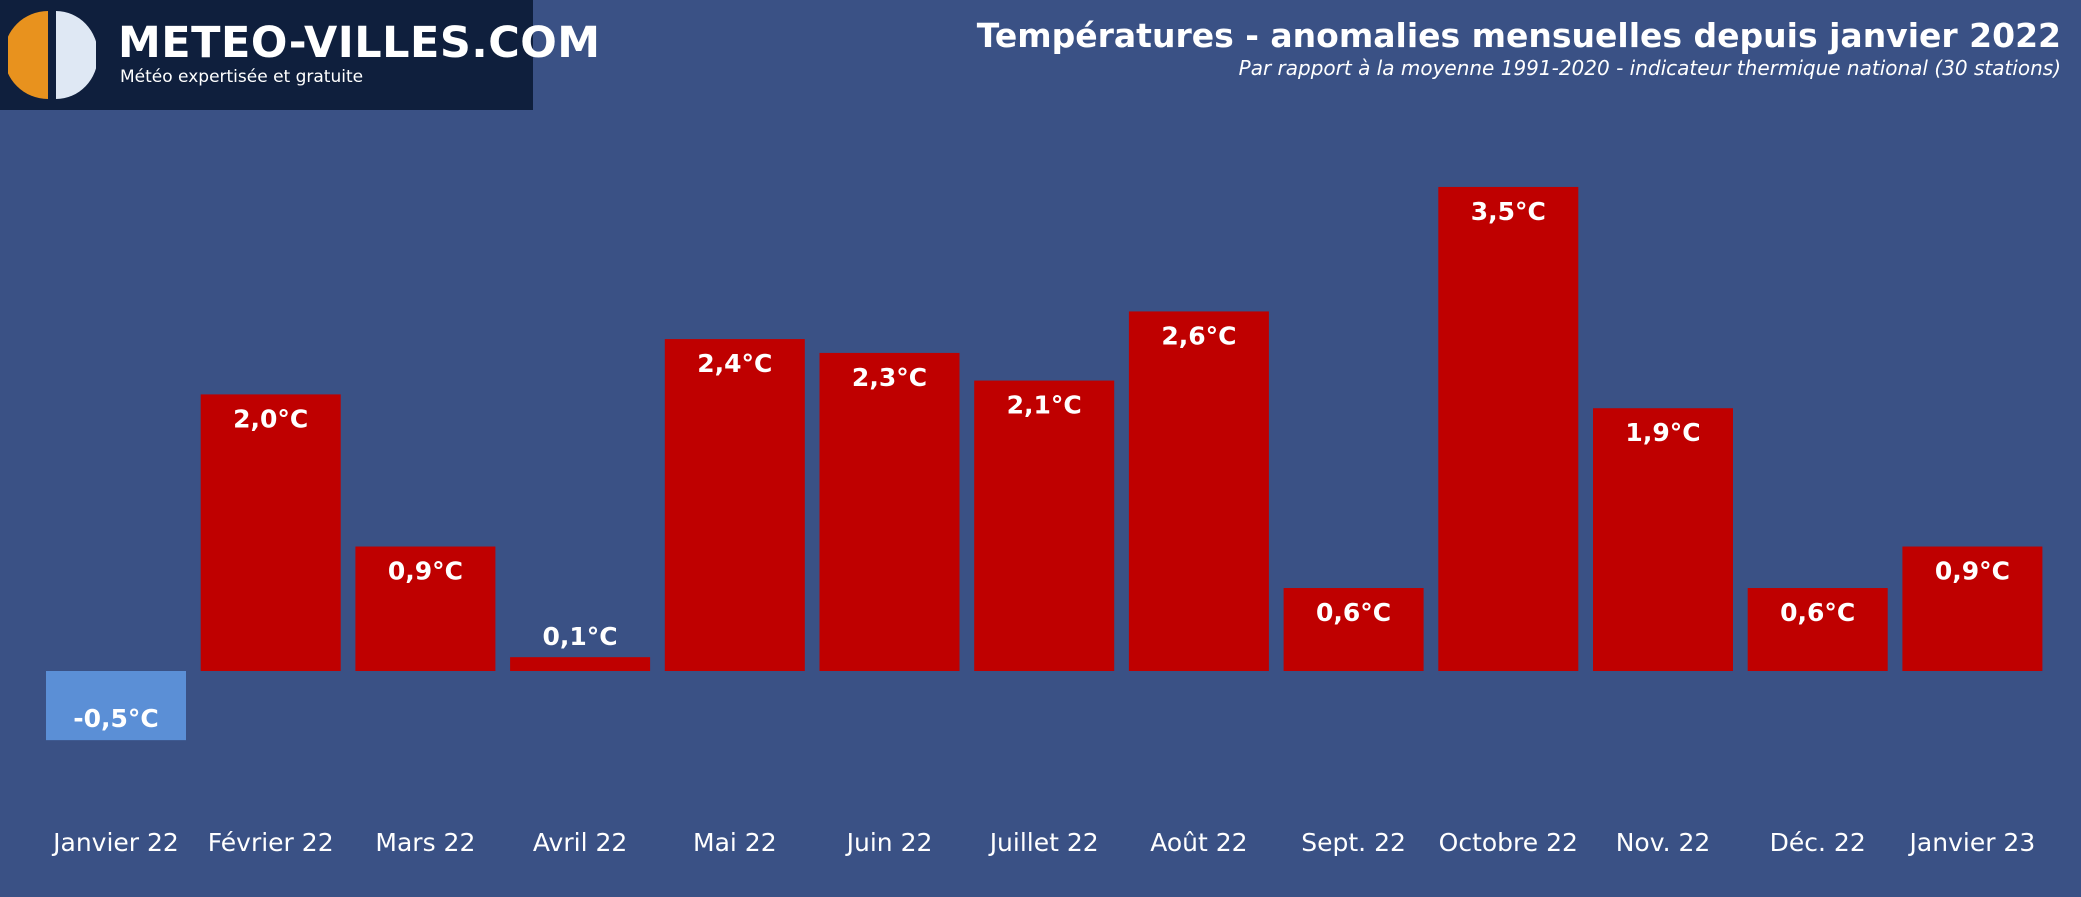 Image resolution: width=2081 pixels, height=897 pixels. What do you see at coordinates (1044, 405) in the screenshot?
I see `data-label-6: 2,1°C` at bounding box center [1044, 405].